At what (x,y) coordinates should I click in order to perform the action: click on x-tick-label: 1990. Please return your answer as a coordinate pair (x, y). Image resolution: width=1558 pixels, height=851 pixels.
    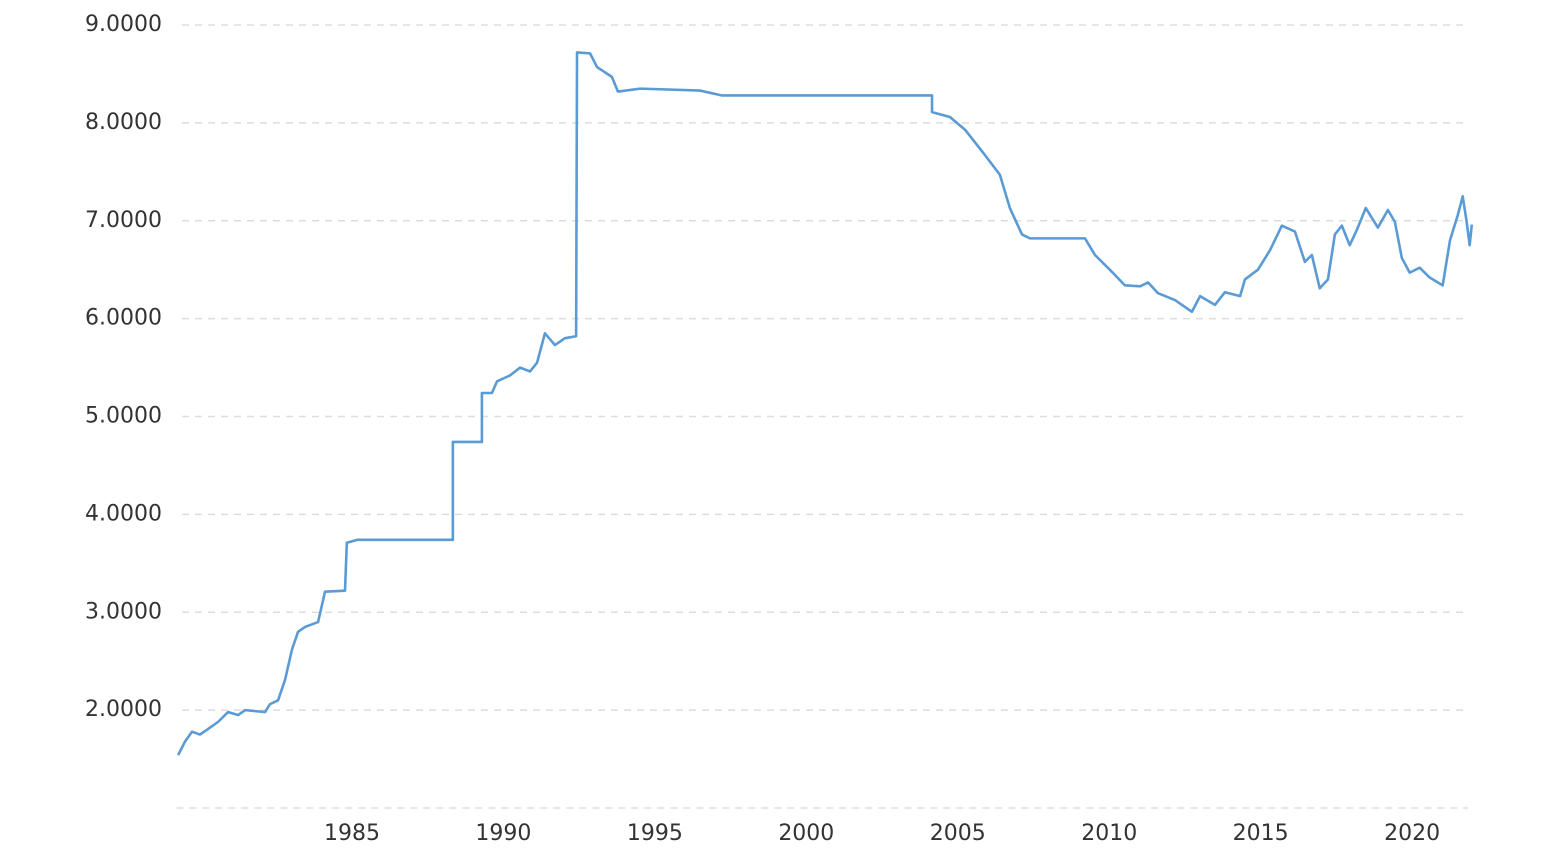
    Looking at the image, I should click on (503, 833).